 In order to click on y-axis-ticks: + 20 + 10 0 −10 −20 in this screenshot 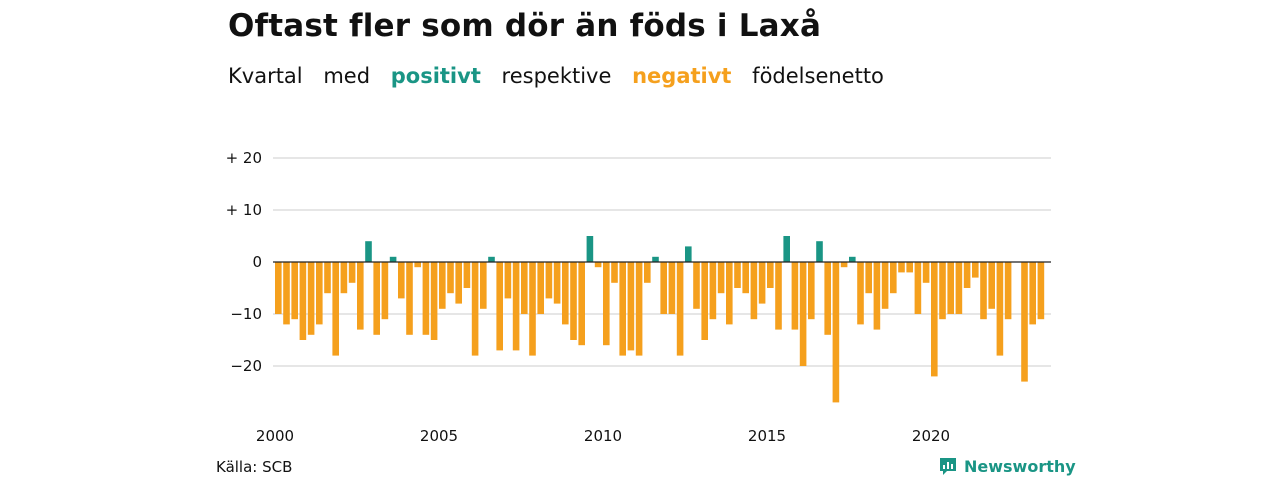, I will do `click(244, 262)`.